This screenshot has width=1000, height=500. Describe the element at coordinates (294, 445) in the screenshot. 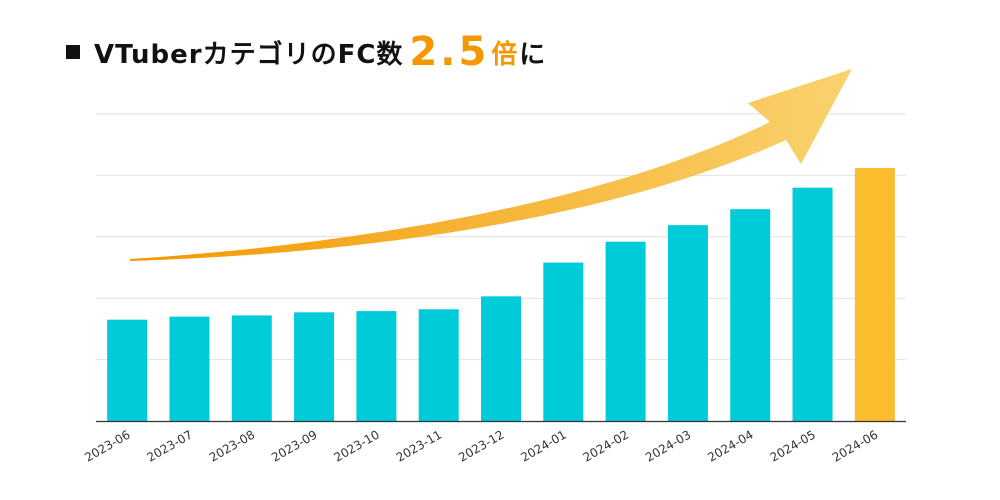

I see `x-tick-label: 2023-09` at that location.